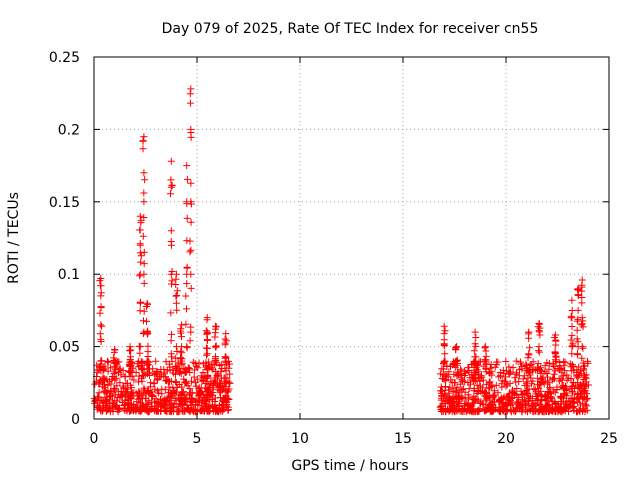 The height and width of the screenshot is (485, 640). I want to click on y-axis-title: ROTI / TECUs, so click(14, 238).